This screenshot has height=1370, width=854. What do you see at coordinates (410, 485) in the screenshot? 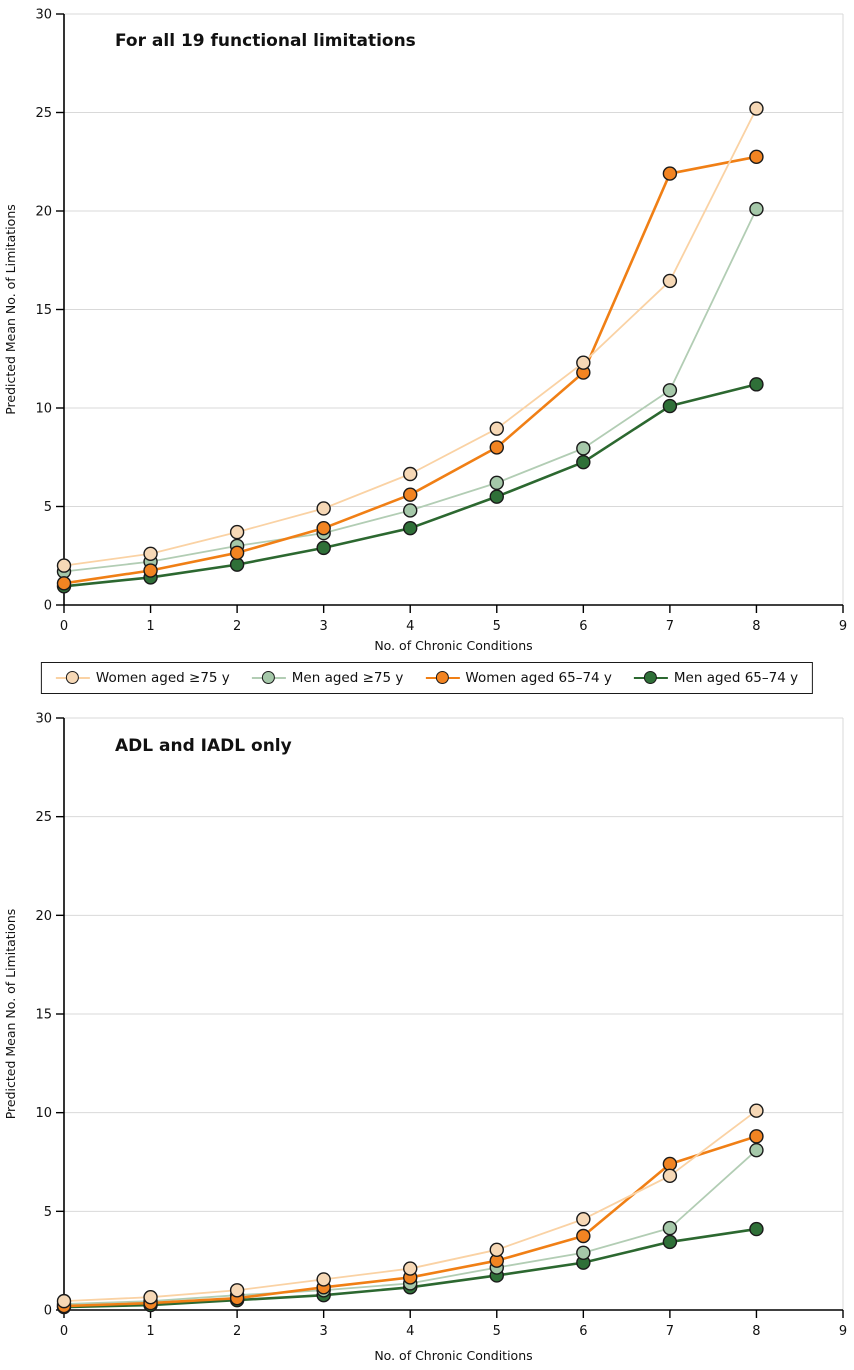
I see `series-line` at bounding box center [410, 485].